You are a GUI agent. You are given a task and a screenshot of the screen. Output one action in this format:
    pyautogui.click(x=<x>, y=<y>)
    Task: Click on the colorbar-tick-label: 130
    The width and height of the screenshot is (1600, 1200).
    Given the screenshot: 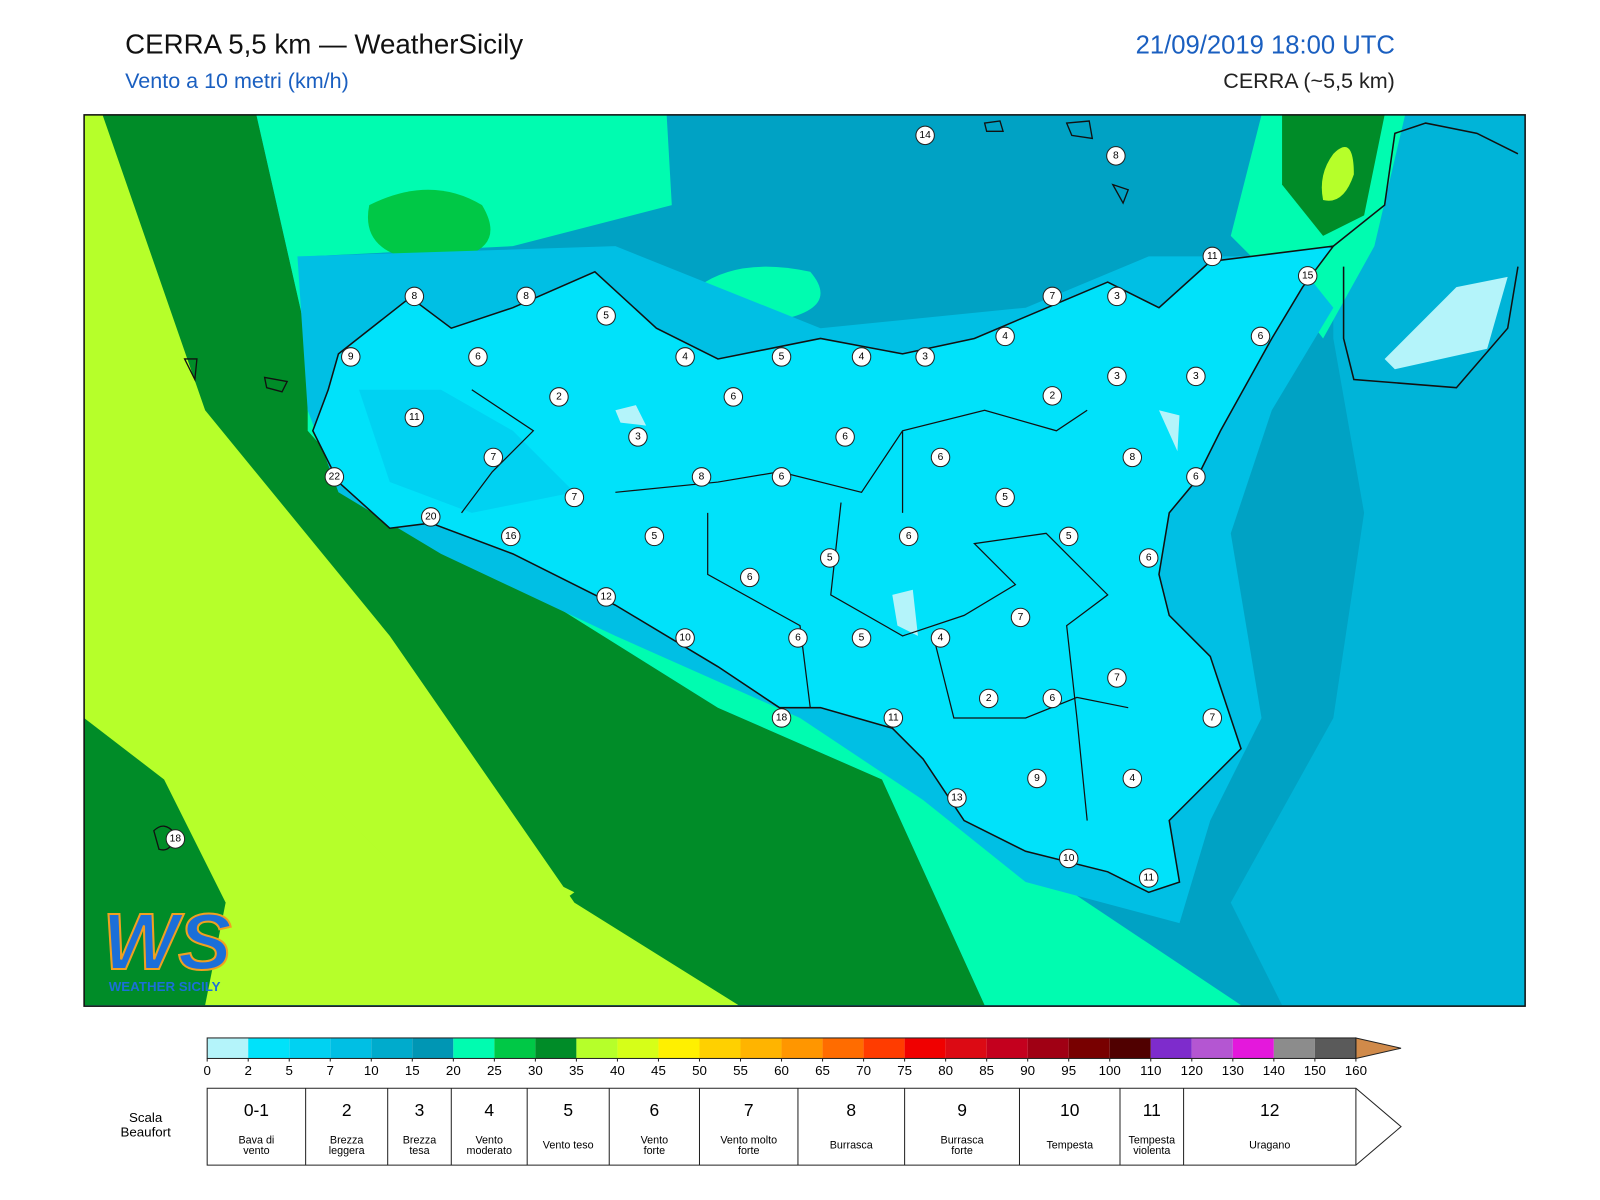 What is the action you would take?
    pyautogui.click(x=1233, y=1070)
    